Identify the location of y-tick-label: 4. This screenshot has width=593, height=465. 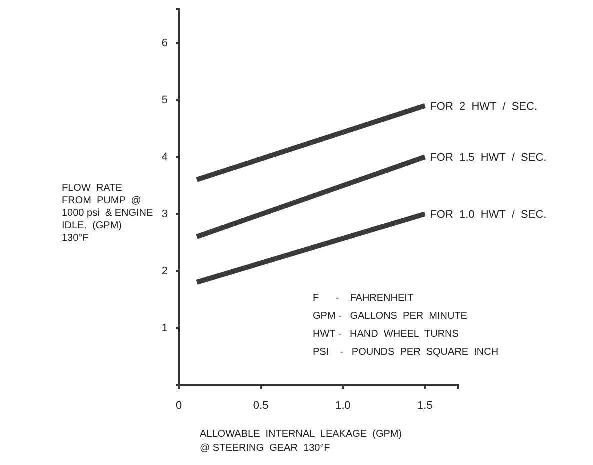
(165, 158).